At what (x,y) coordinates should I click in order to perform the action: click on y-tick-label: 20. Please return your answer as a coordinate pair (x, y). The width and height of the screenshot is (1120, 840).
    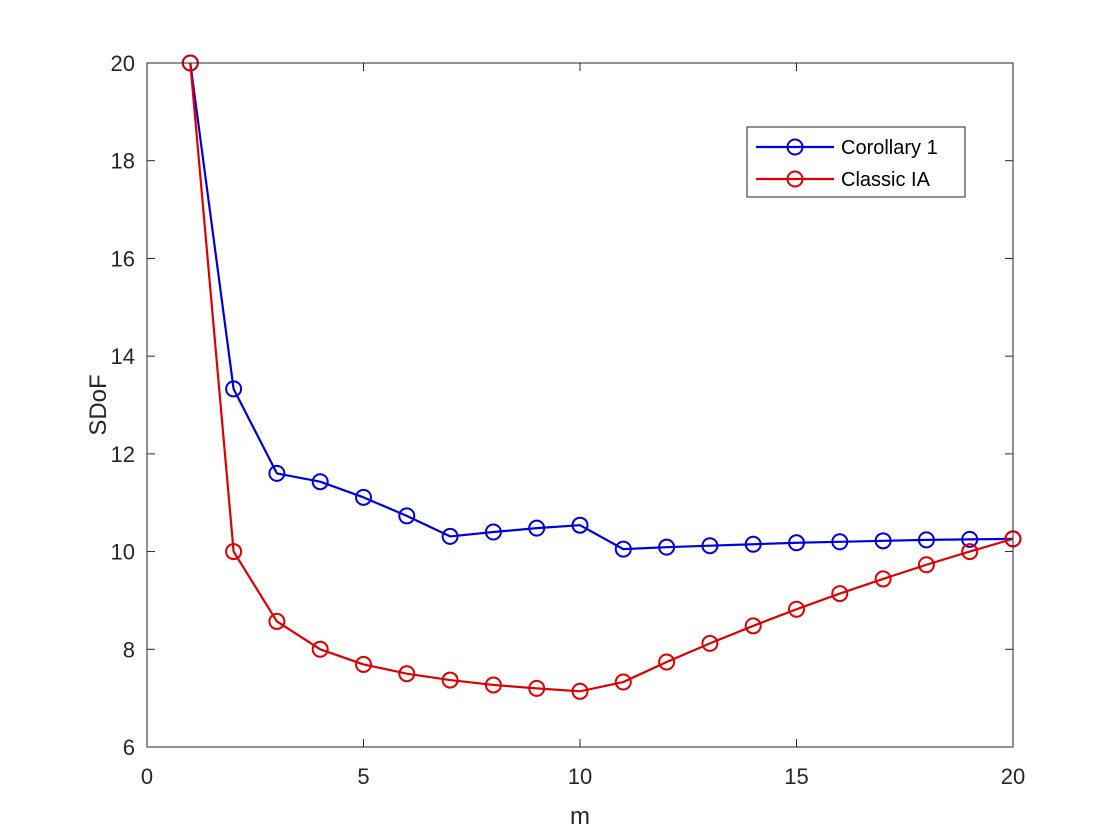
    Looking at the image, I should click on (123, 63).